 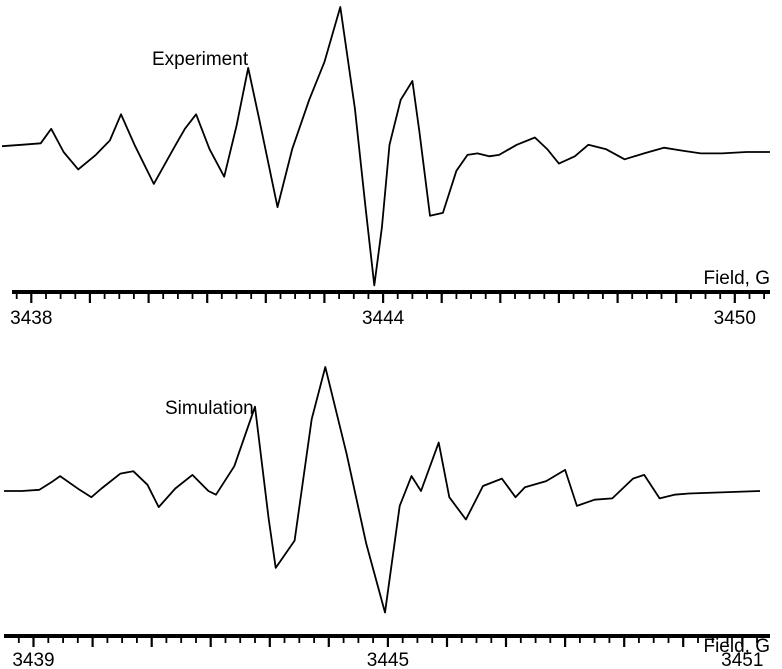 I want to click on experiment-tick-labels: 3438 3444 3450, so click(x=383, y=318).